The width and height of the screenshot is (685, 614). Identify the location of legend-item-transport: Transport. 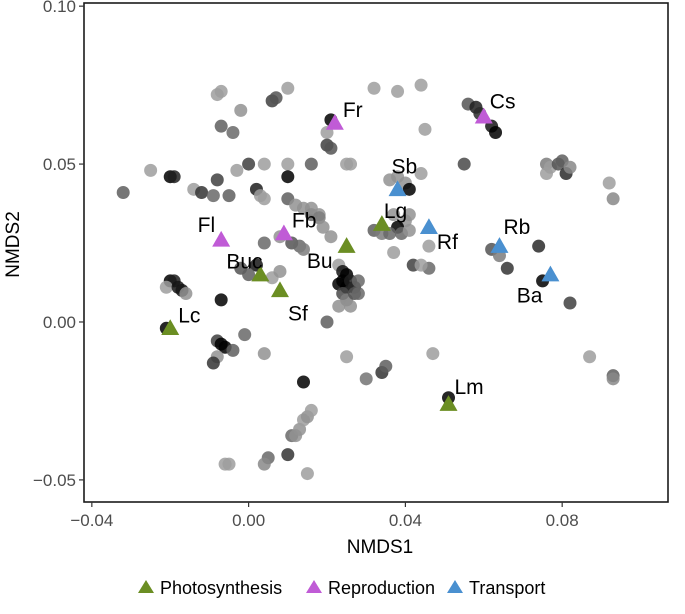
(496, 588).